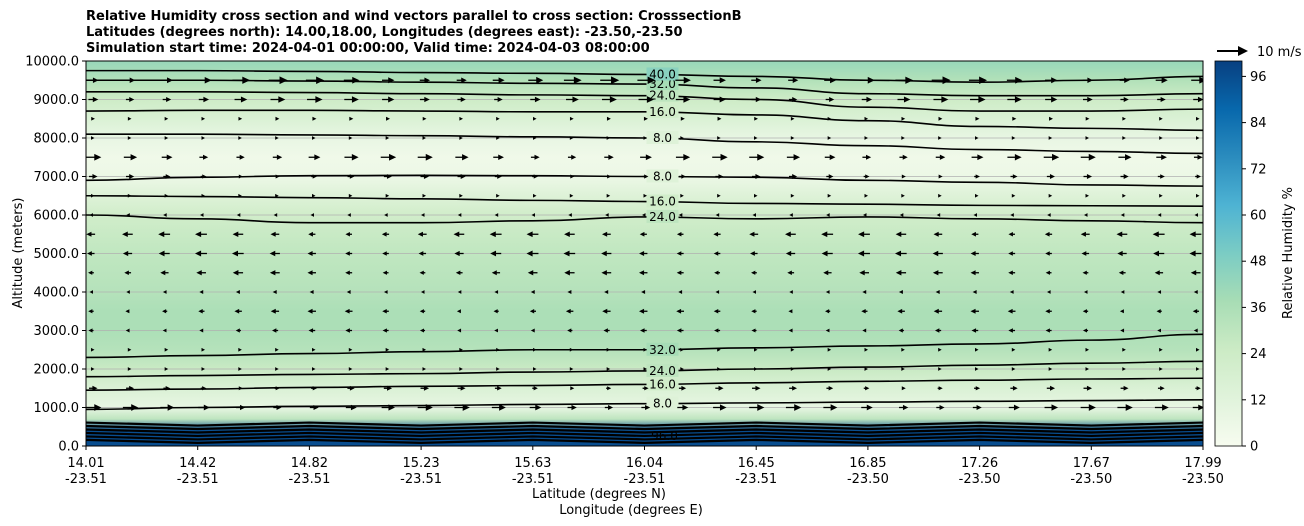 The image size is (1304, 526). Describe the element at coordinates (662, 138) in the screenshot. I see `contour-label: 8.0` at that location.